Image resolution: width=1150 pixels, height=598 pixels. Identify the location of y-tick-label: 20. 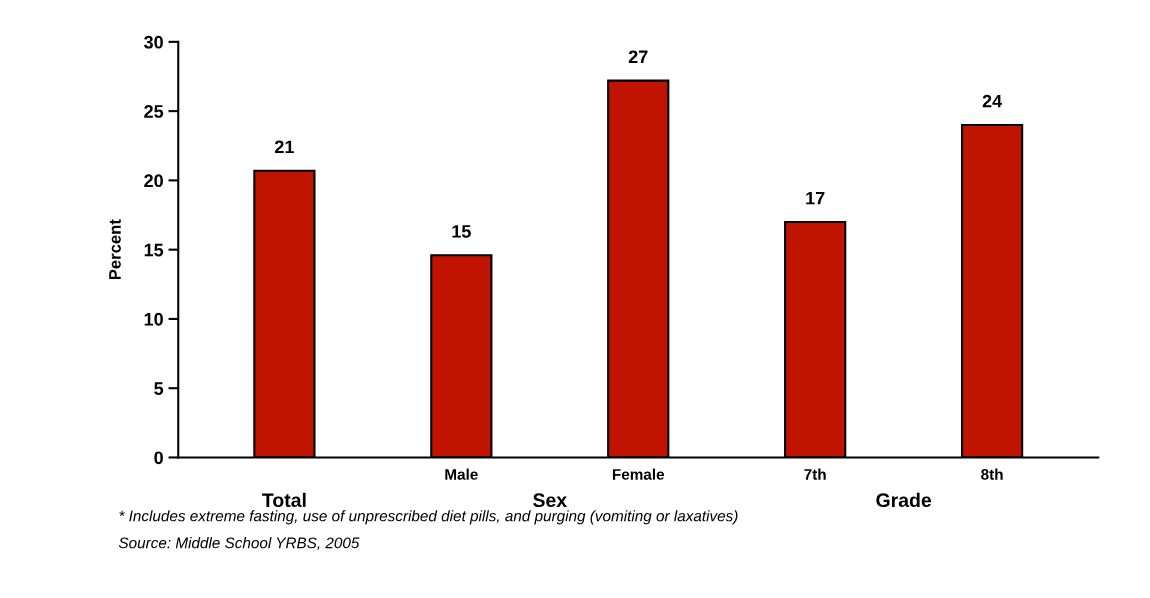
(153, 181).